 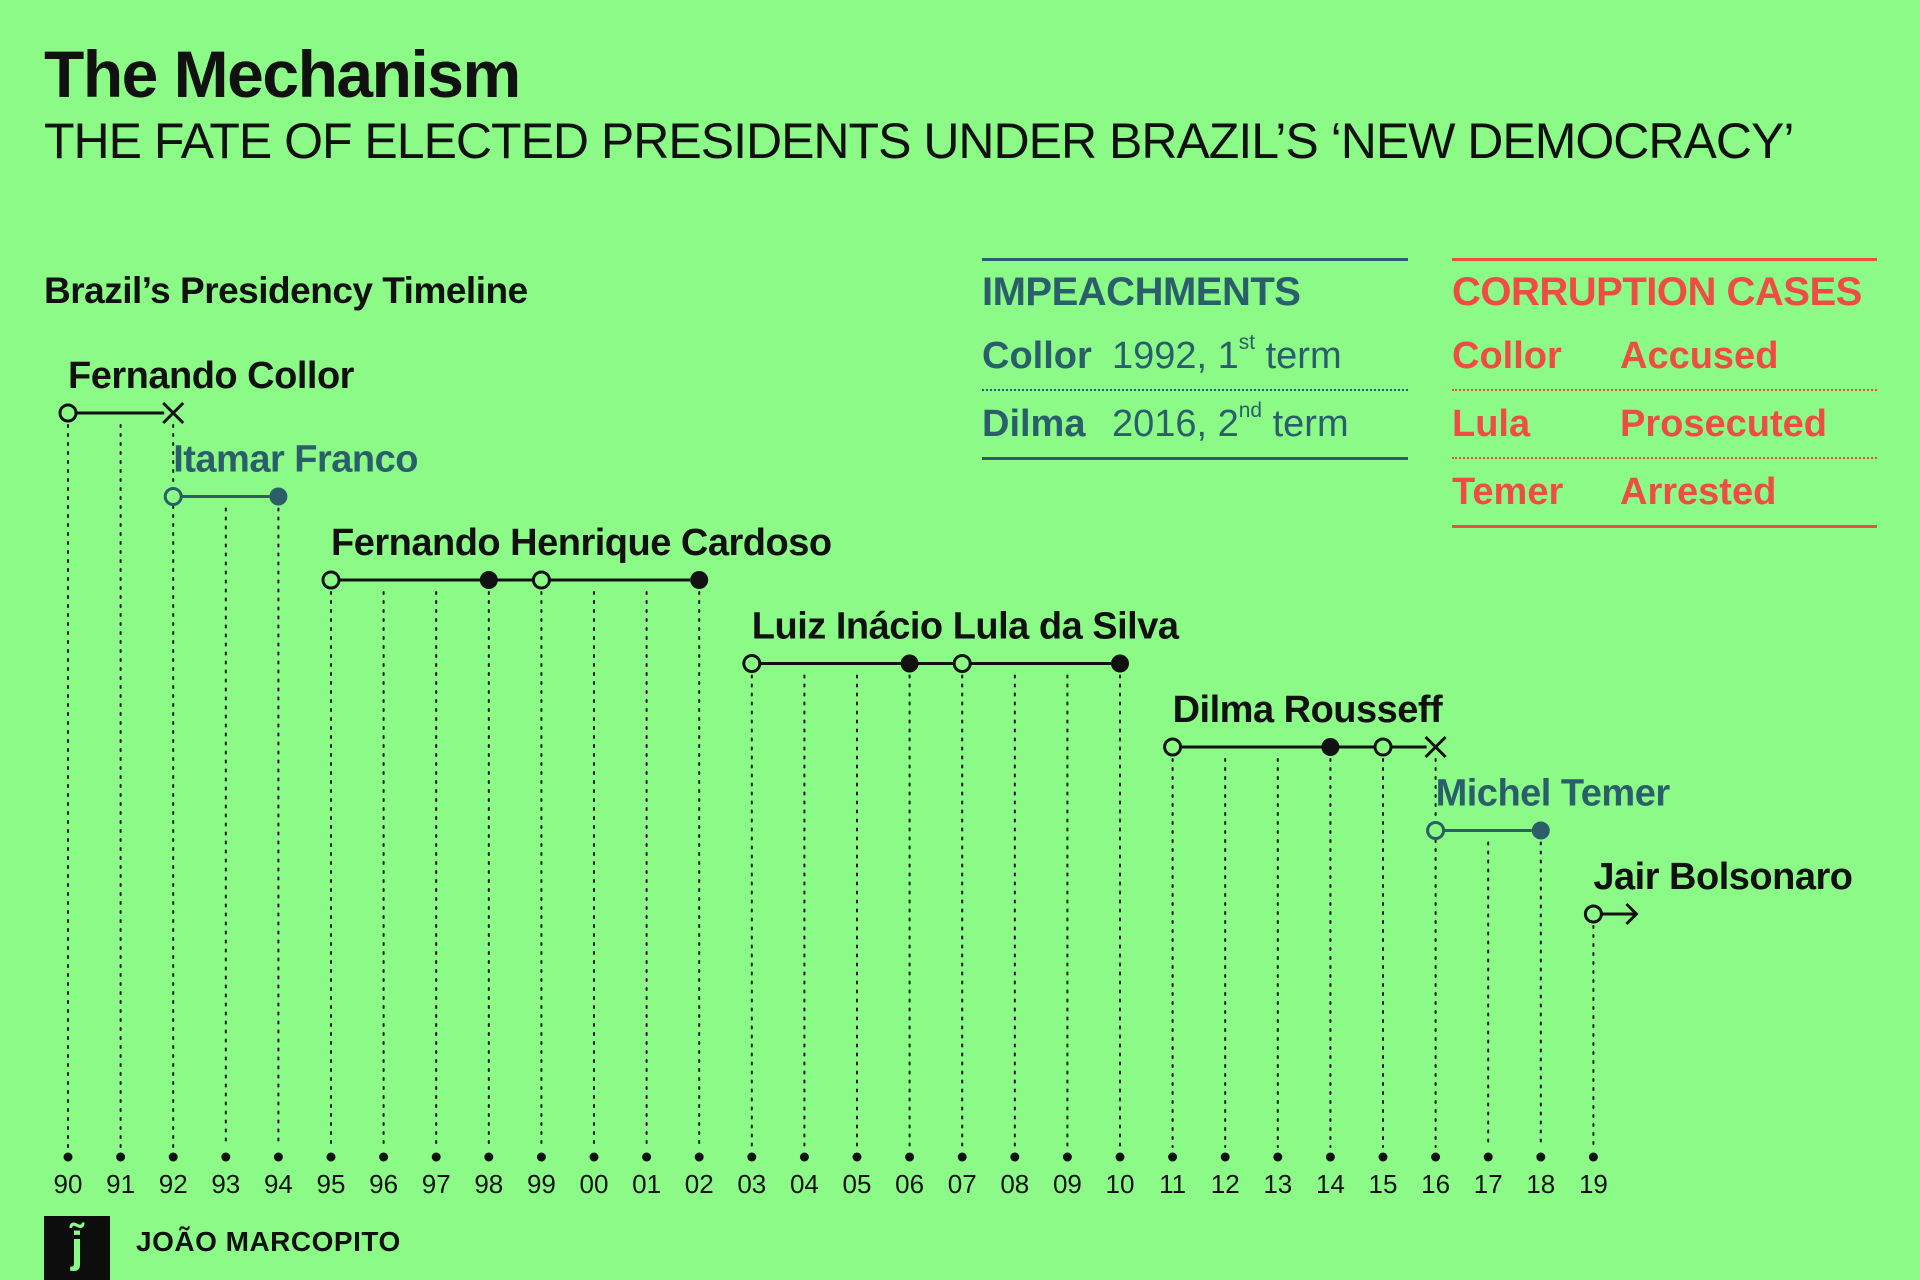 I want to click on corruption-row: Temer Arrested, so click(x=1664, y=491).